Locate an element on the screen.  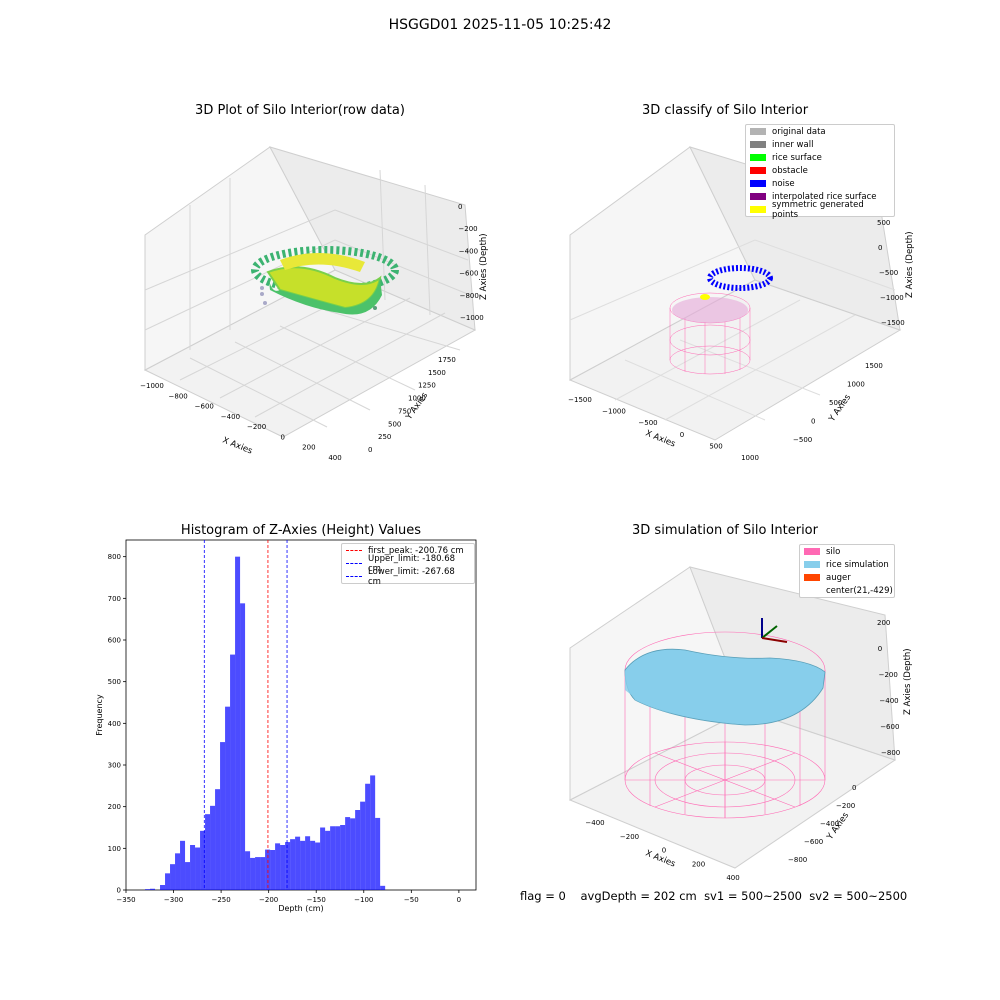
legend-item: auger is located at coordinates (847, 577).